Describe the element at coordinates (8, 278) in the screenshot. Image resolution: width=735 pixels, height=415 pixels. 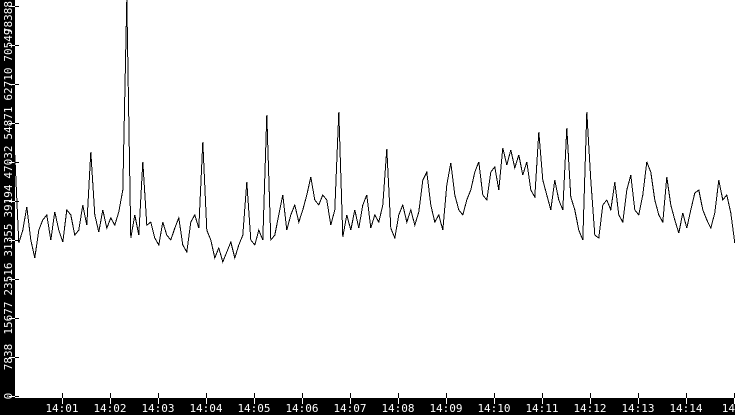
I see `y-axis-tick-label: 23516` at that location.